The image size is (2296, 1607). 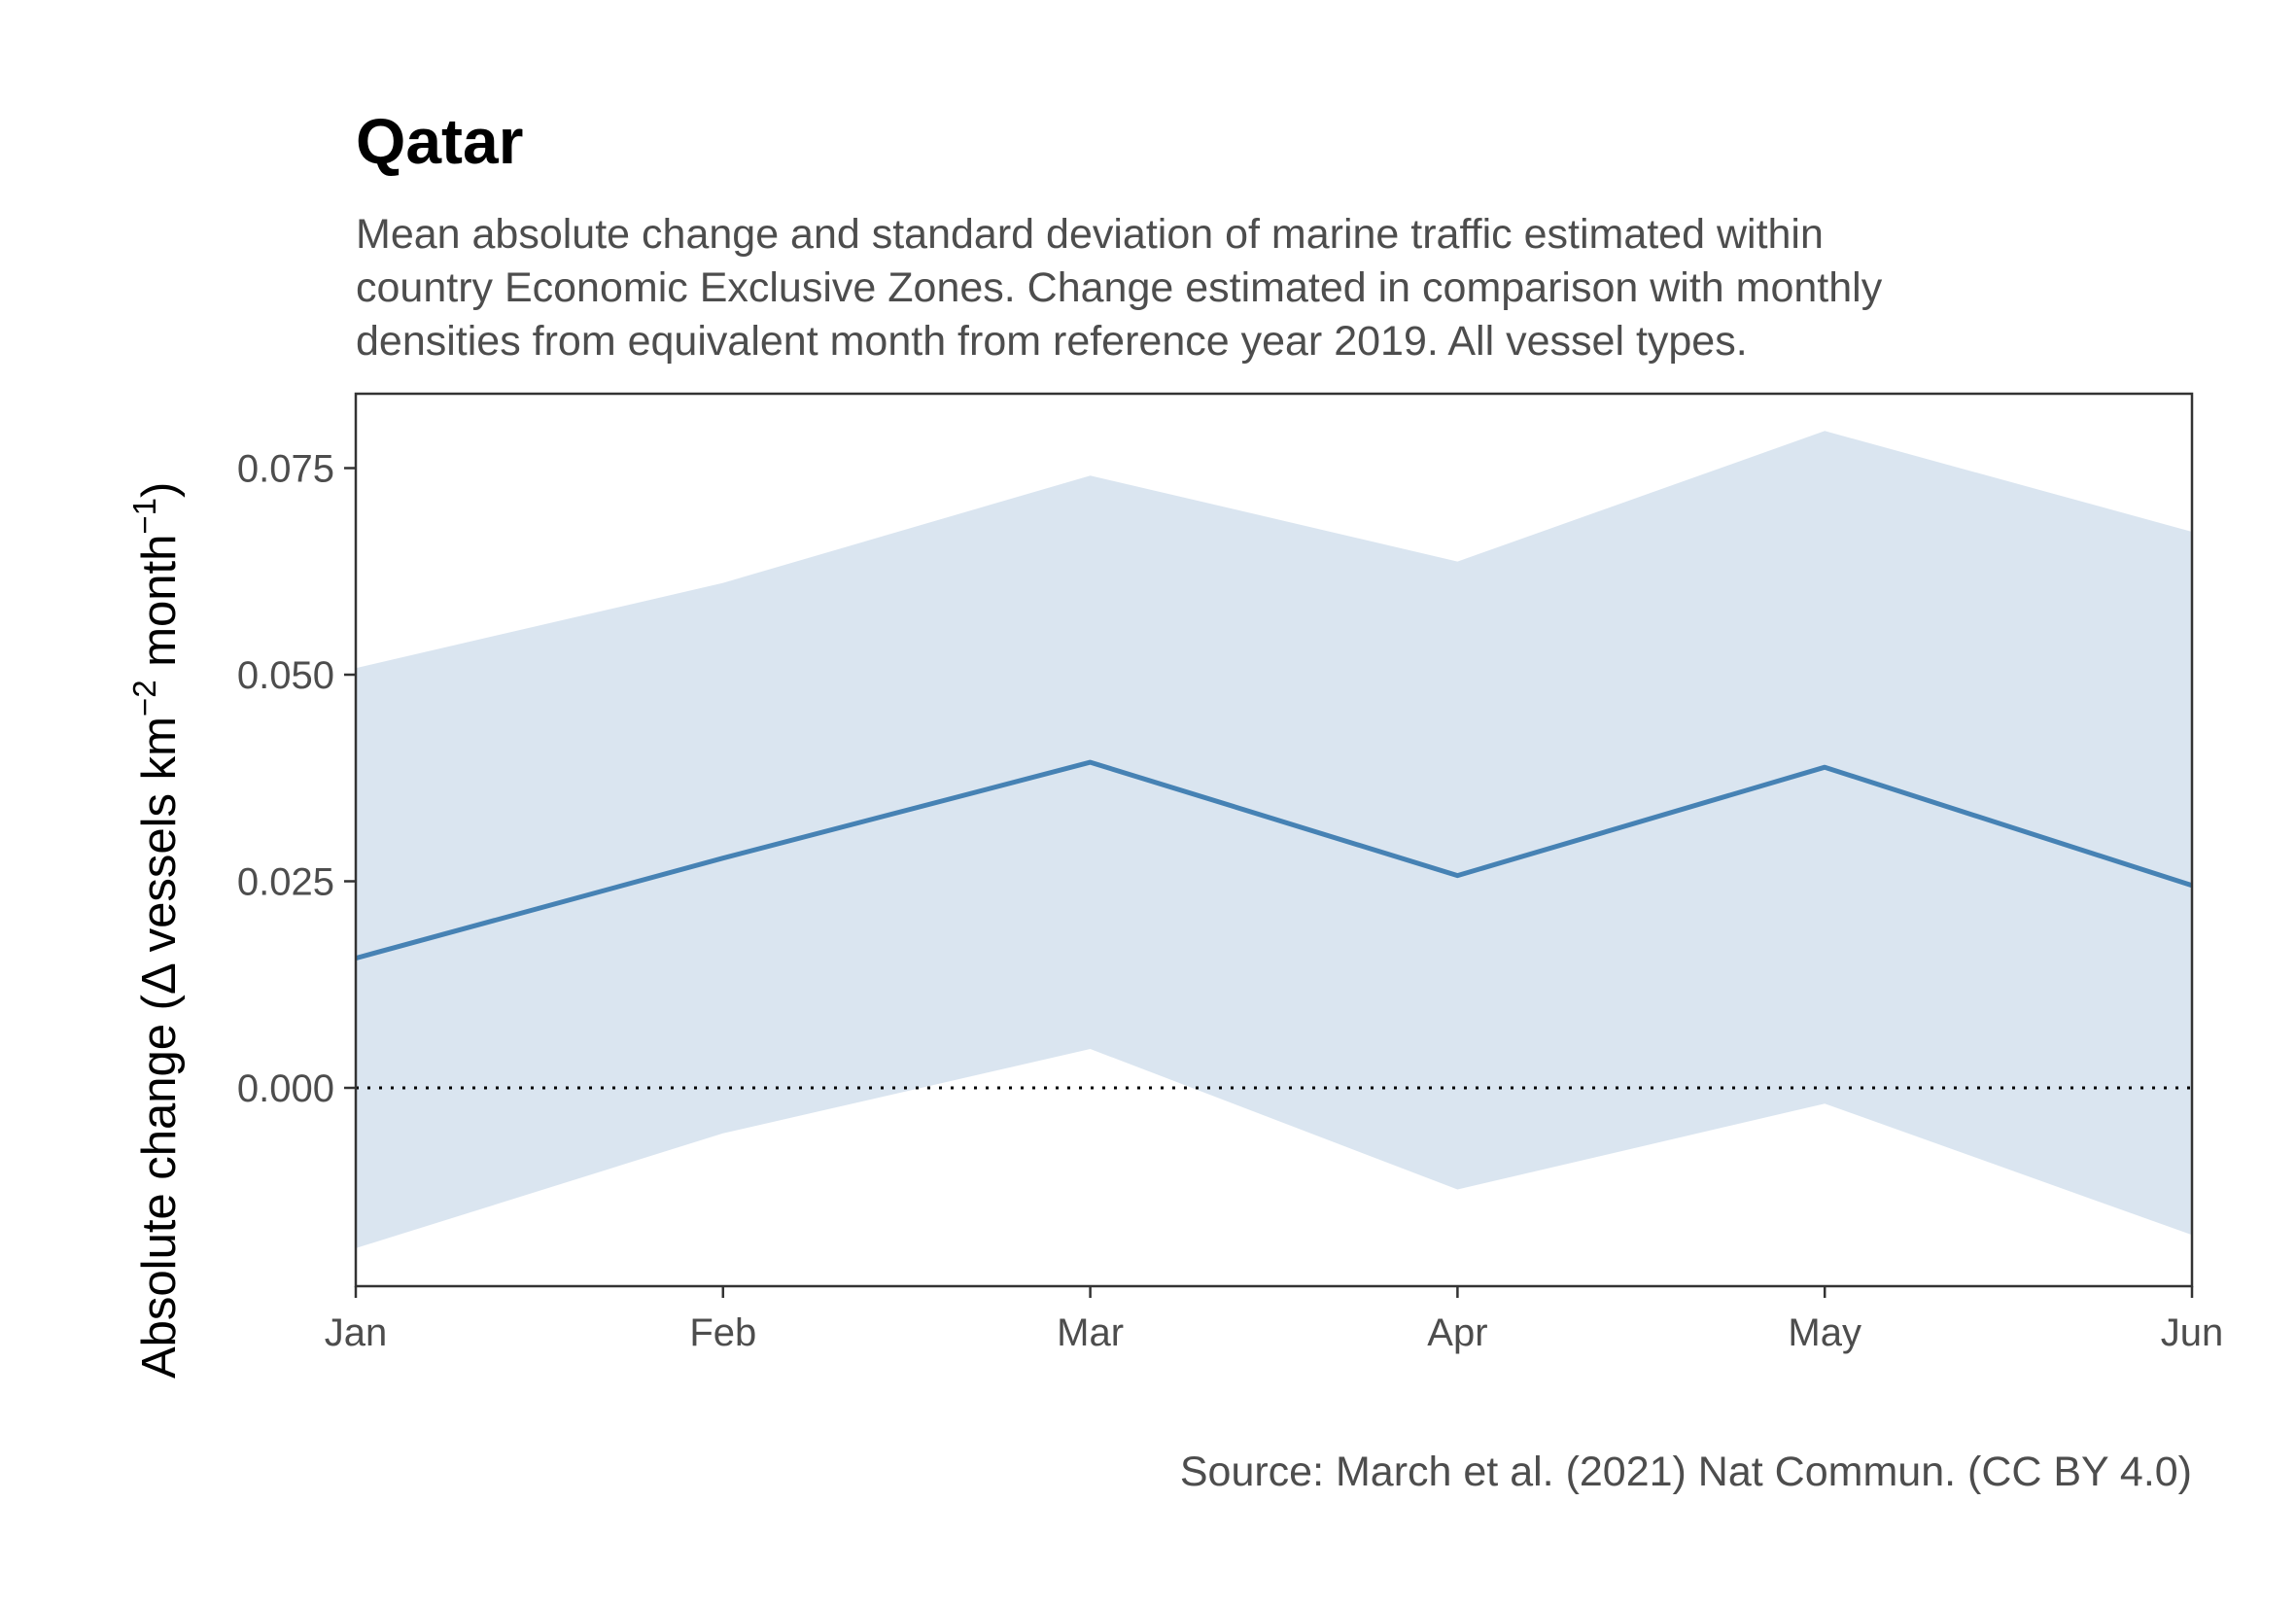 I want to click on x-tick-label: Jun, so click(x=2192, y=1332).